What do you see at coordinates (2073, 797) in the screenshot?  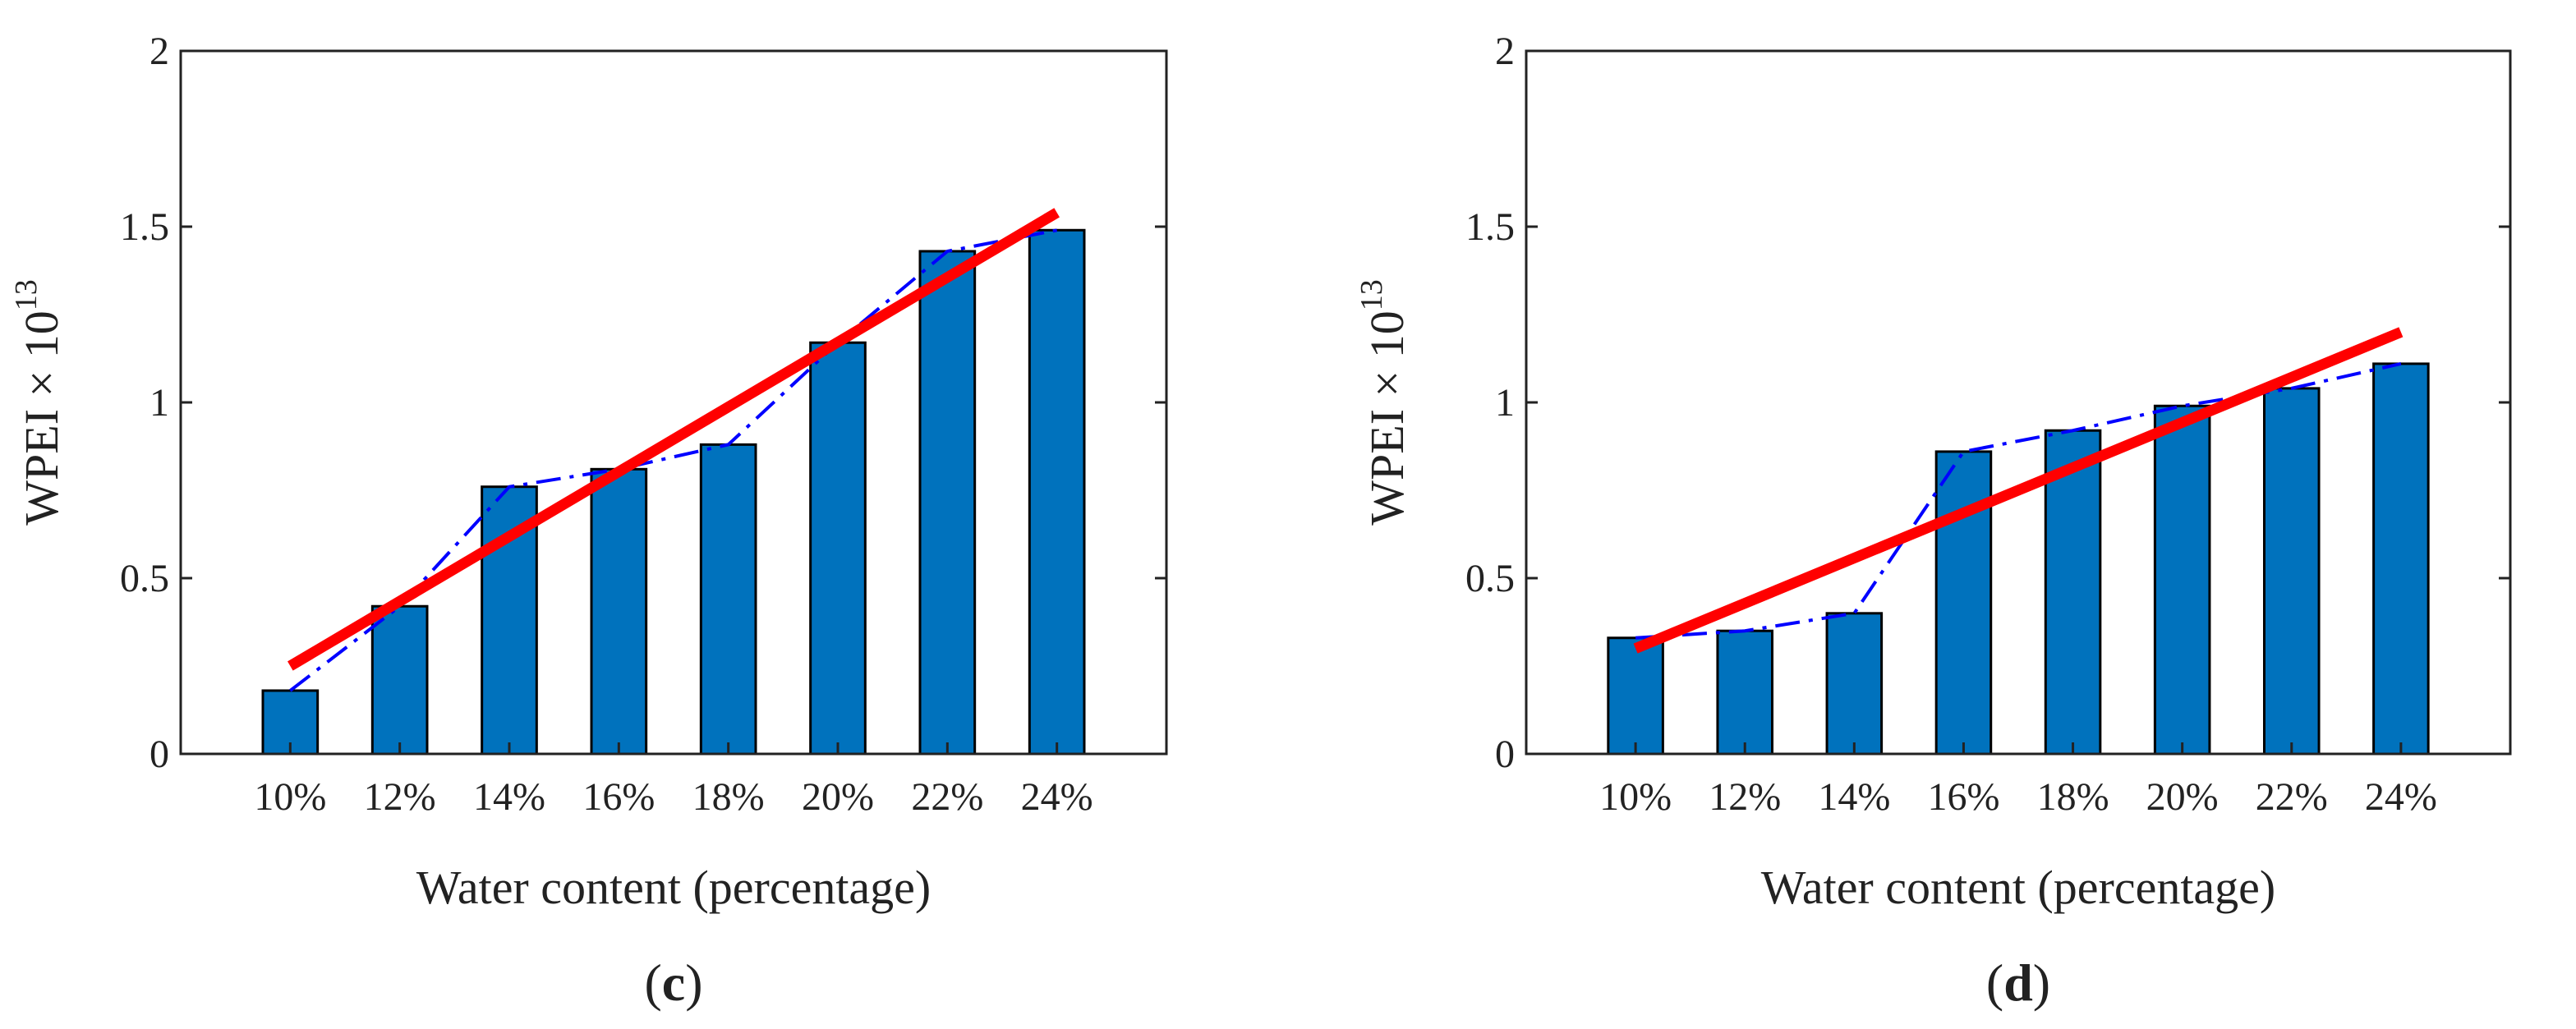 I see `x-tick-label-d-4: 18%` at bounding box center [2073, 797].